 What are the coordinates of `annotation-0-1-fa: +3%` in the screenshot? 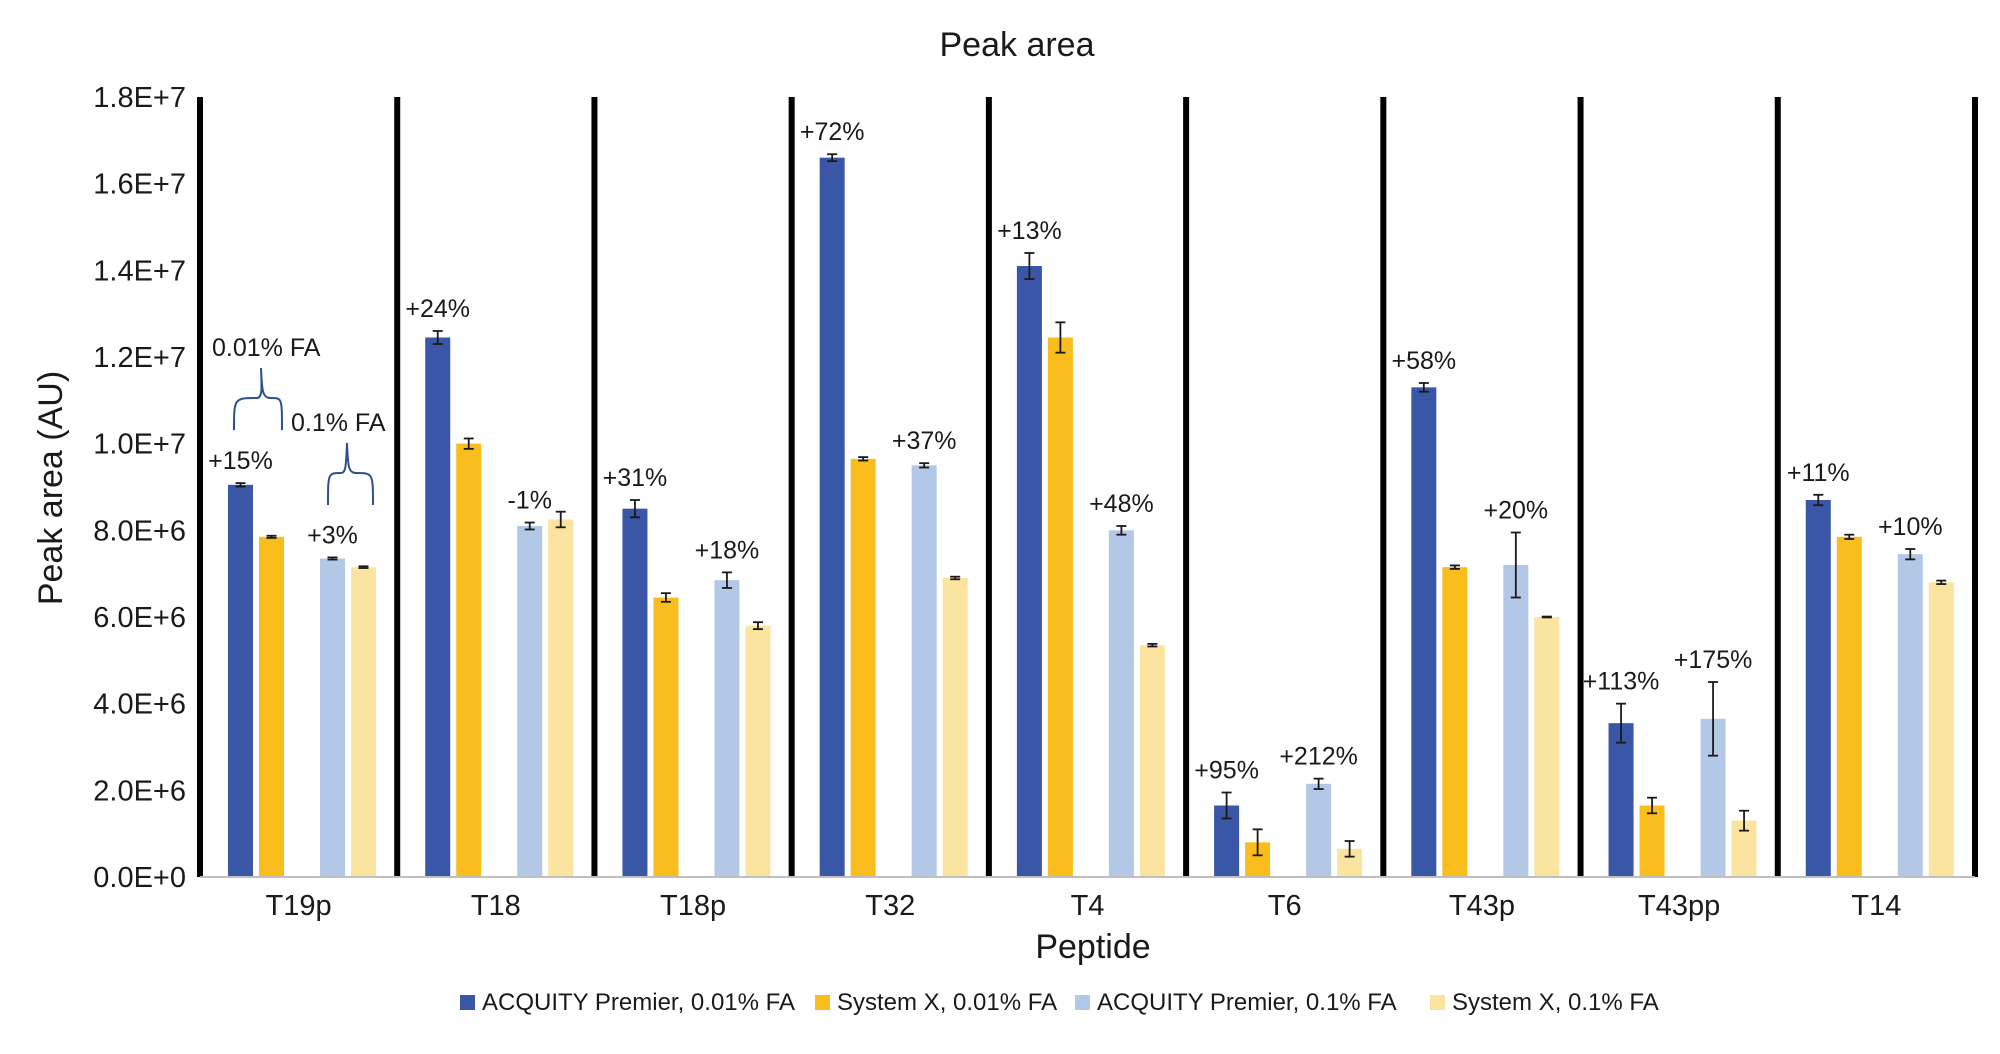 It's located at (332, 535).